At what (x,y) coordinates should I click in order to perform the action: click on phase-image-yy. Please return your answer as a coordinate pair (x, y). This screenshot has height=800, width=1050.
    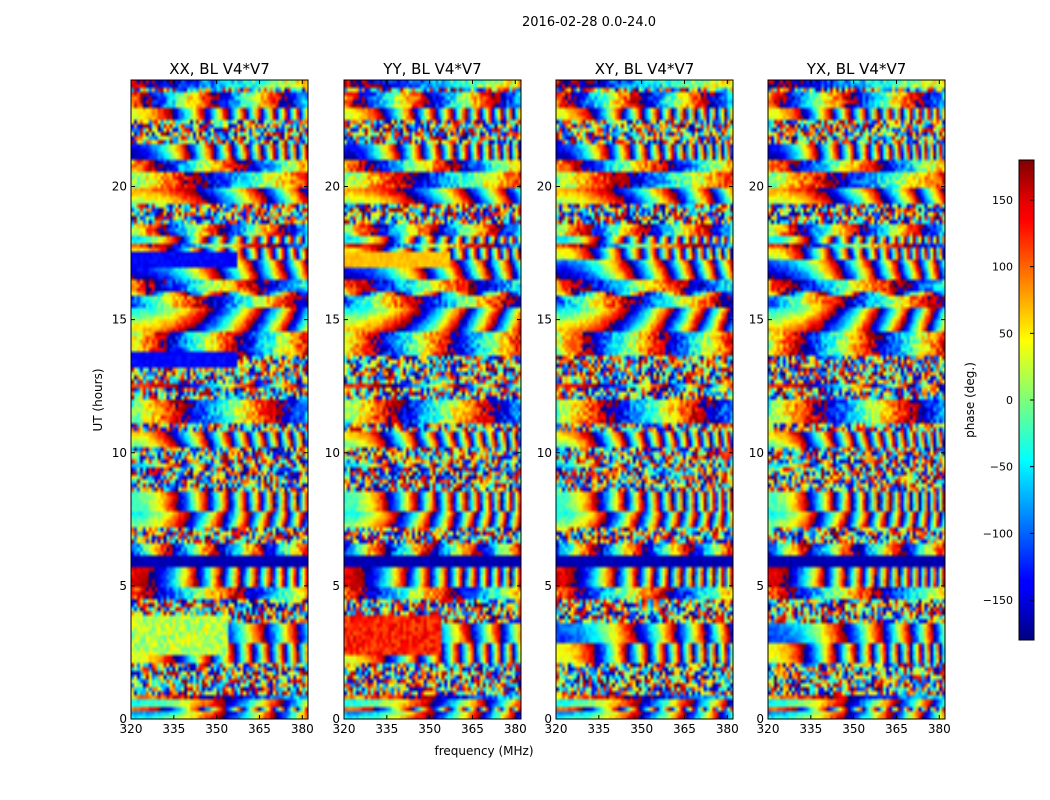
    Looking at the image, I should click on (432, 399).